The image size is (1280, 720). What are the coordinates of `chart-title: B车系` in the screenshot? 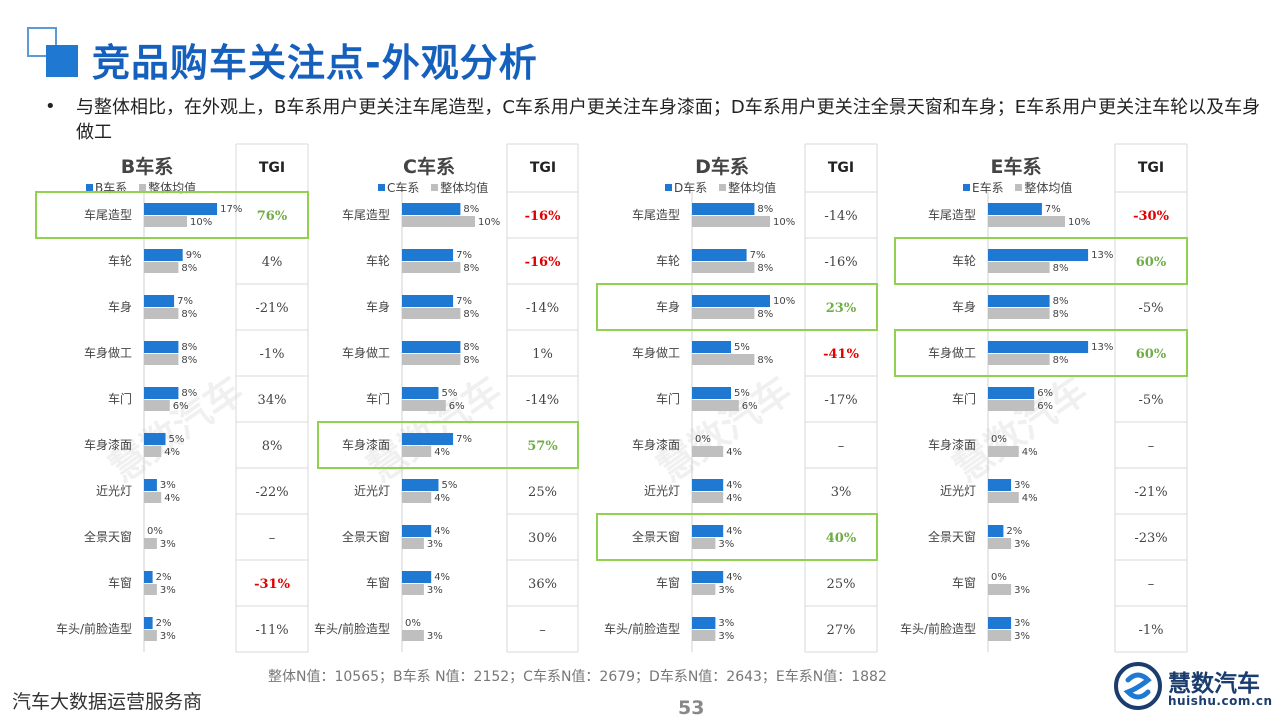 It's located at (147, 167).